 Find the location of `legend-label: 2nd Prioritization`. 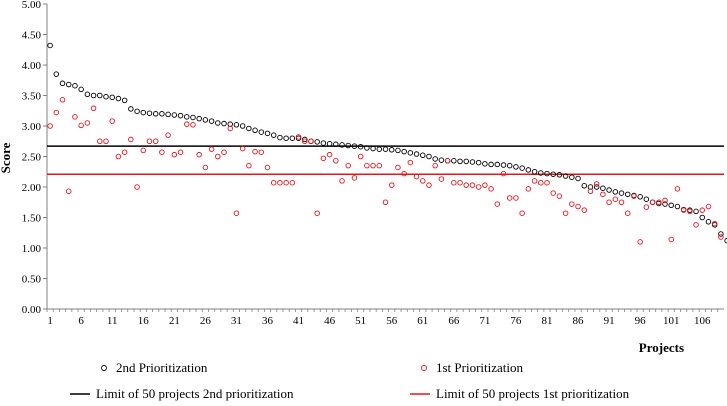

legend-label: 2nd Prioritization is located at coordinates (162, 367).